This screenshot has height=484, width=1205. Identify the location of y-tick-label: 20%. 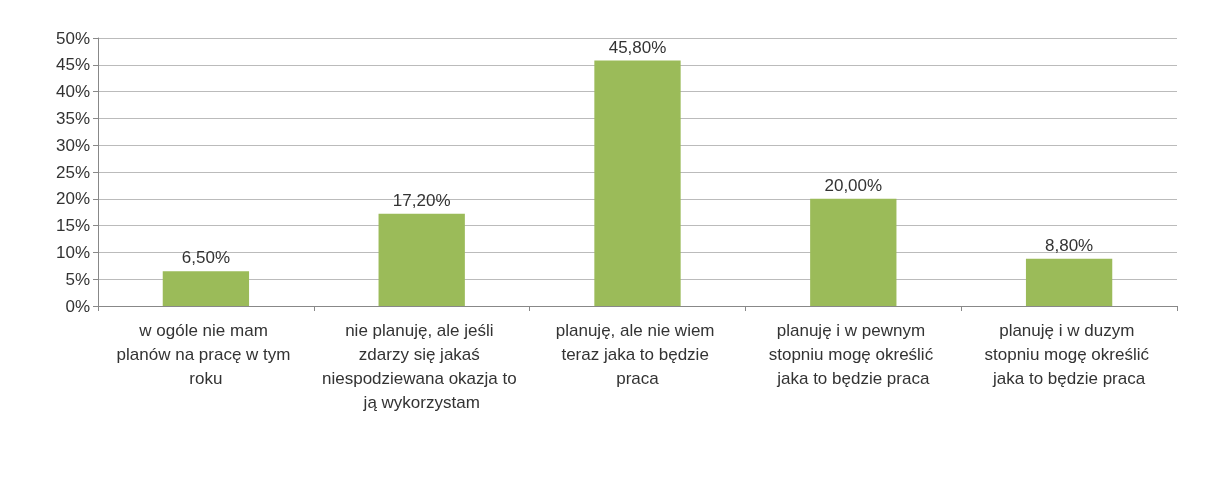
(72, 199).